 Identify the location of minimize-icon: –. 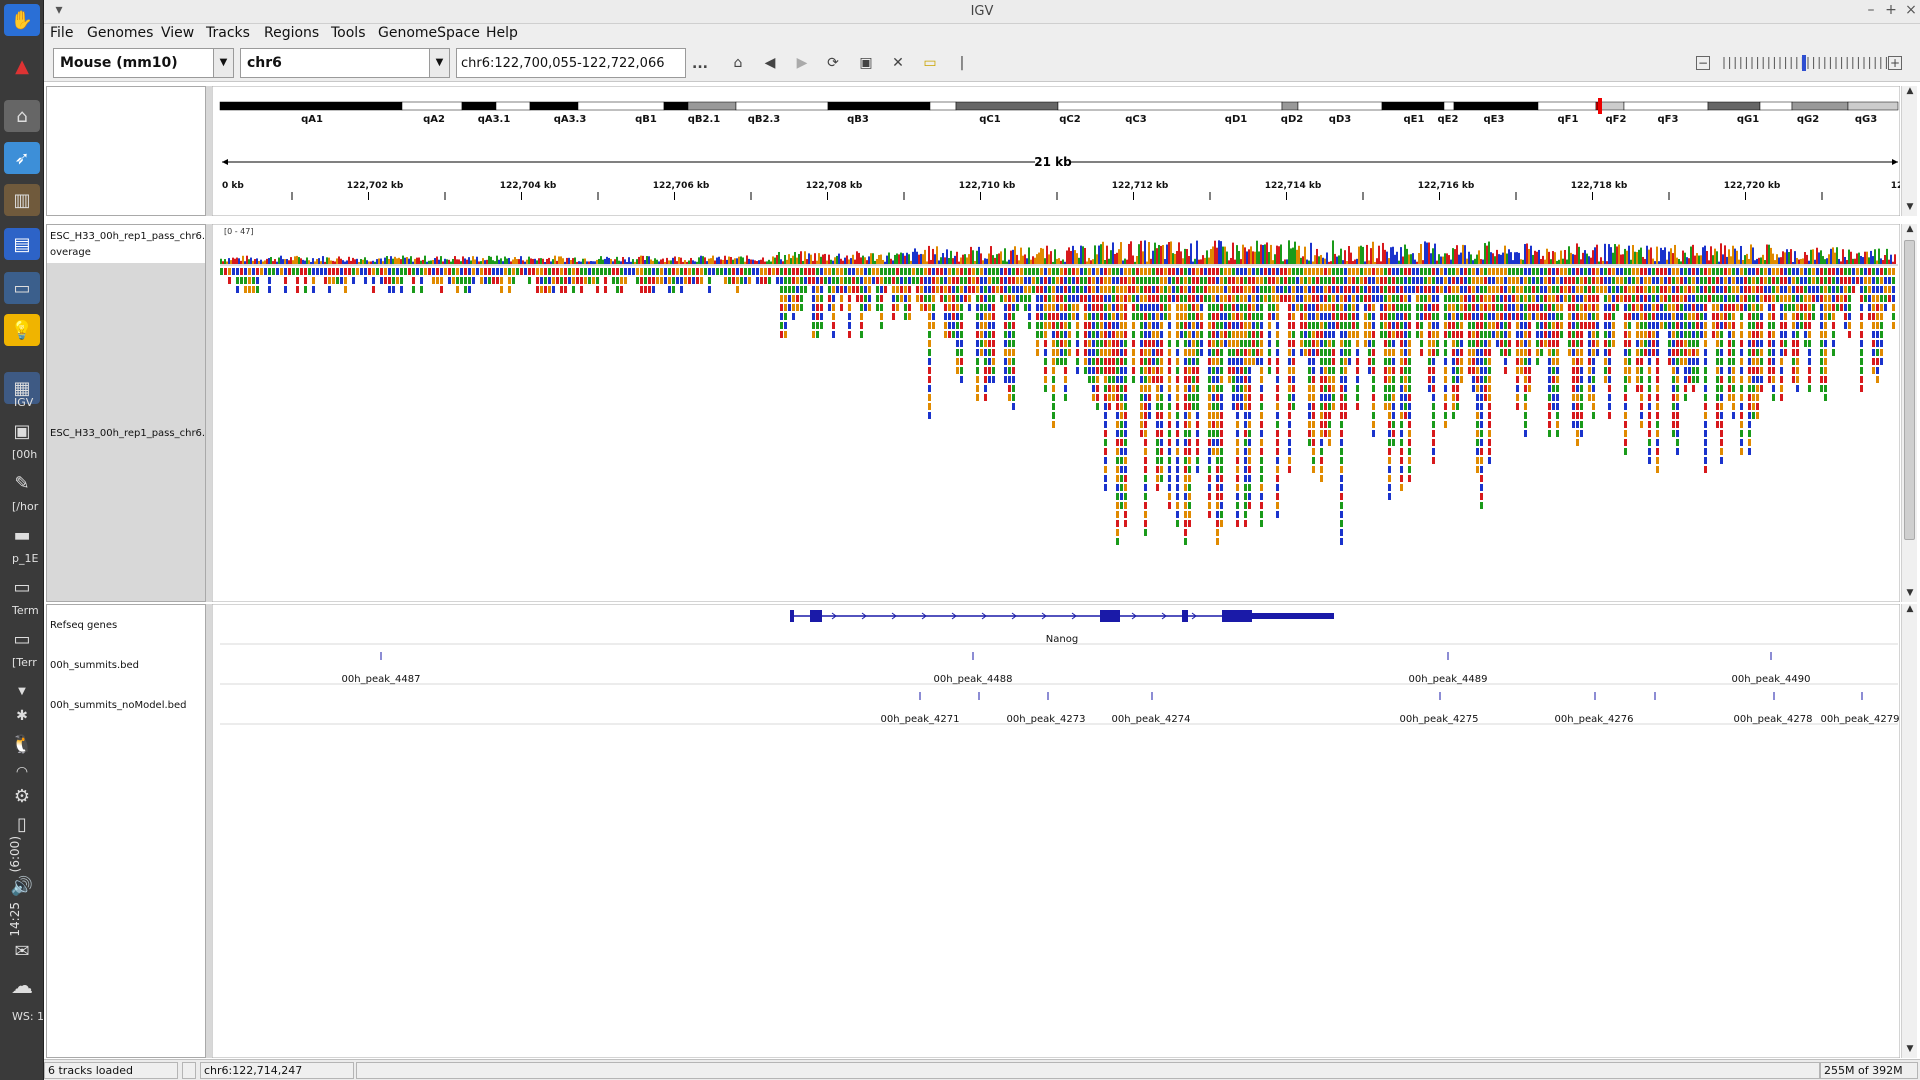
(1871, 10).